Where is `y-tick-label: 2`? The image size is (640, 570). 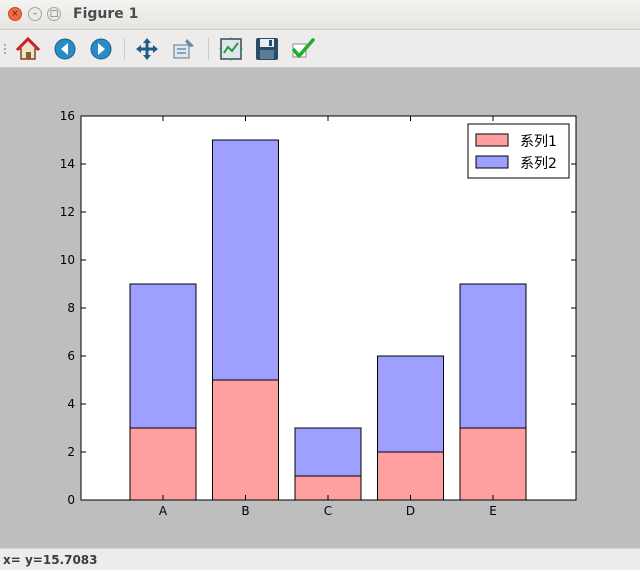 y-tick-label: 2 is located at coordinates (71, 452).